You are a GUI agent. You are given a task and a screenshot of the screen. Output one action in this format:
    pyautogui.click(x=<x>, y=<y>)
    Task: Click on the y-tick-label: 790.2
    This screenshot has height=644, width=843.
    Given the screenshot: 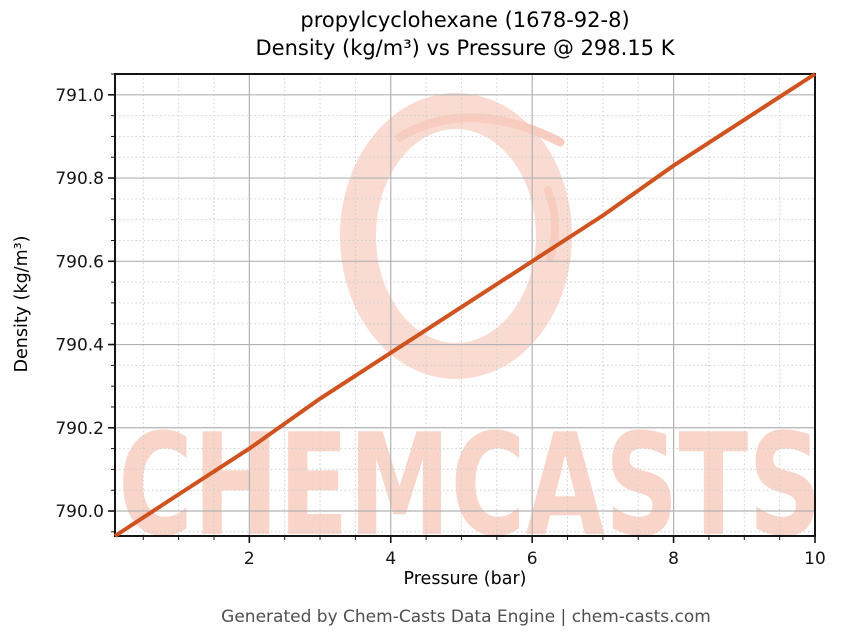 What is the action you would take?
    pyautogui.click(x=79, y=429)
    